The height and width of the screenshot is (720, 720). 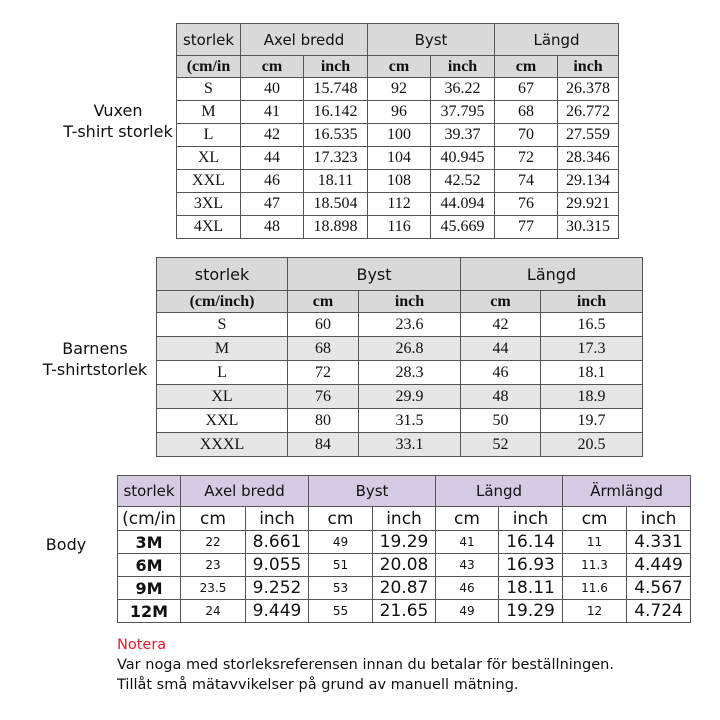 I want to click on size-cell: S, so click(x=208, y=89).